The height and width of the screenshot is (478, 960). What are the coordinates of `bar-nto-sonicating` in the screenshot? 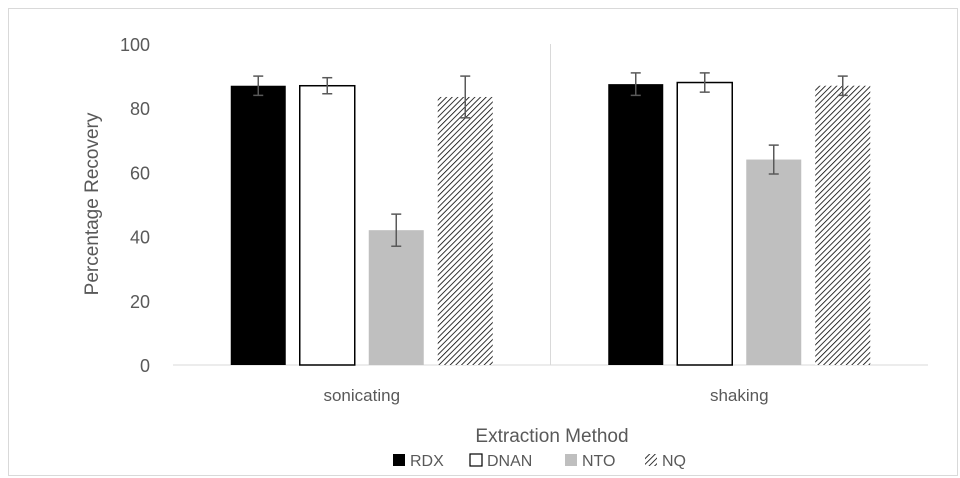 It's located at (396, 297).